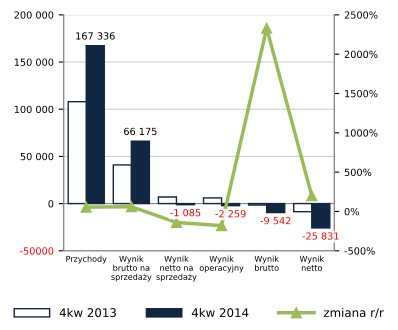 This screenshot has height=330, width=398. I want to click on legend-label: 4kw 2014, so click(220, 313).